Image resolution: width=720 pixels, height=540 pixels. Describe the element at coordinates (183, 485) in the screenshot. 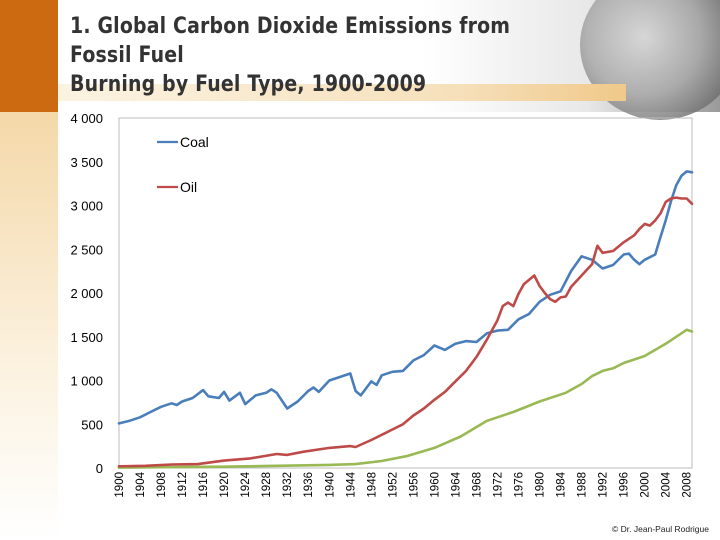

I see `x-tick-label: 1912` at that location.